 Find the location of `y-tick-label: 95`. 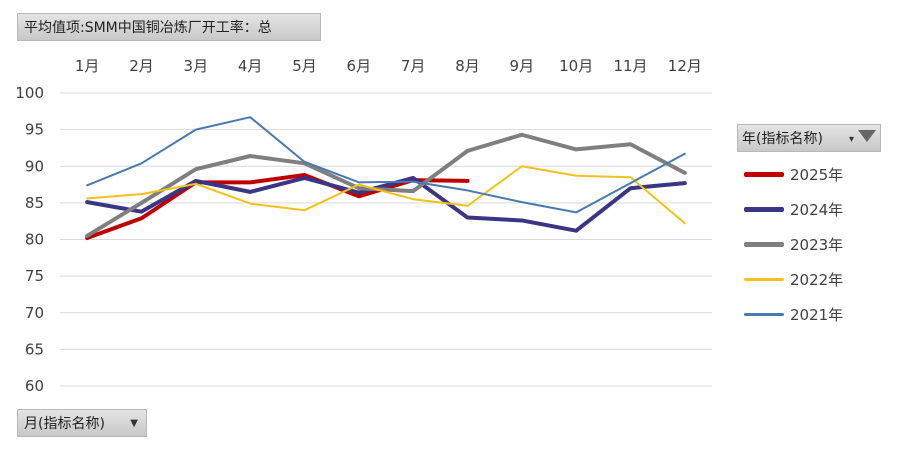

y-tick-label: 95 is located at coordinates (34, 130).